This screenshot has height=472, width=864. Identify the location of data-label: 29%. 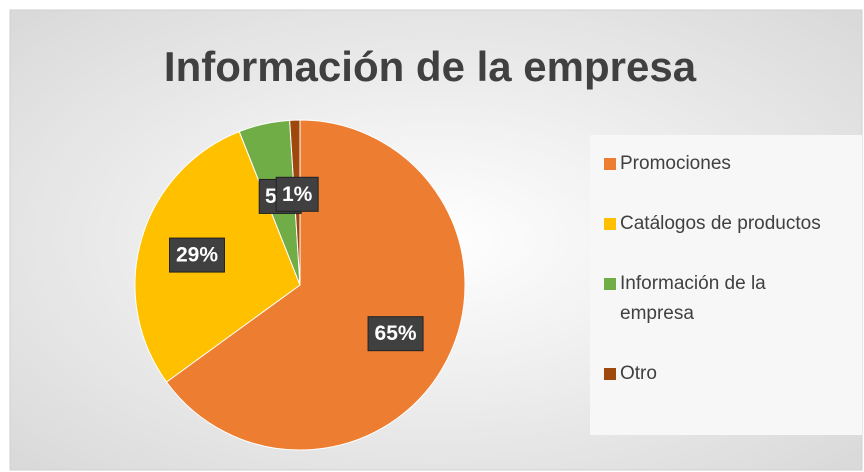
(197, 255).